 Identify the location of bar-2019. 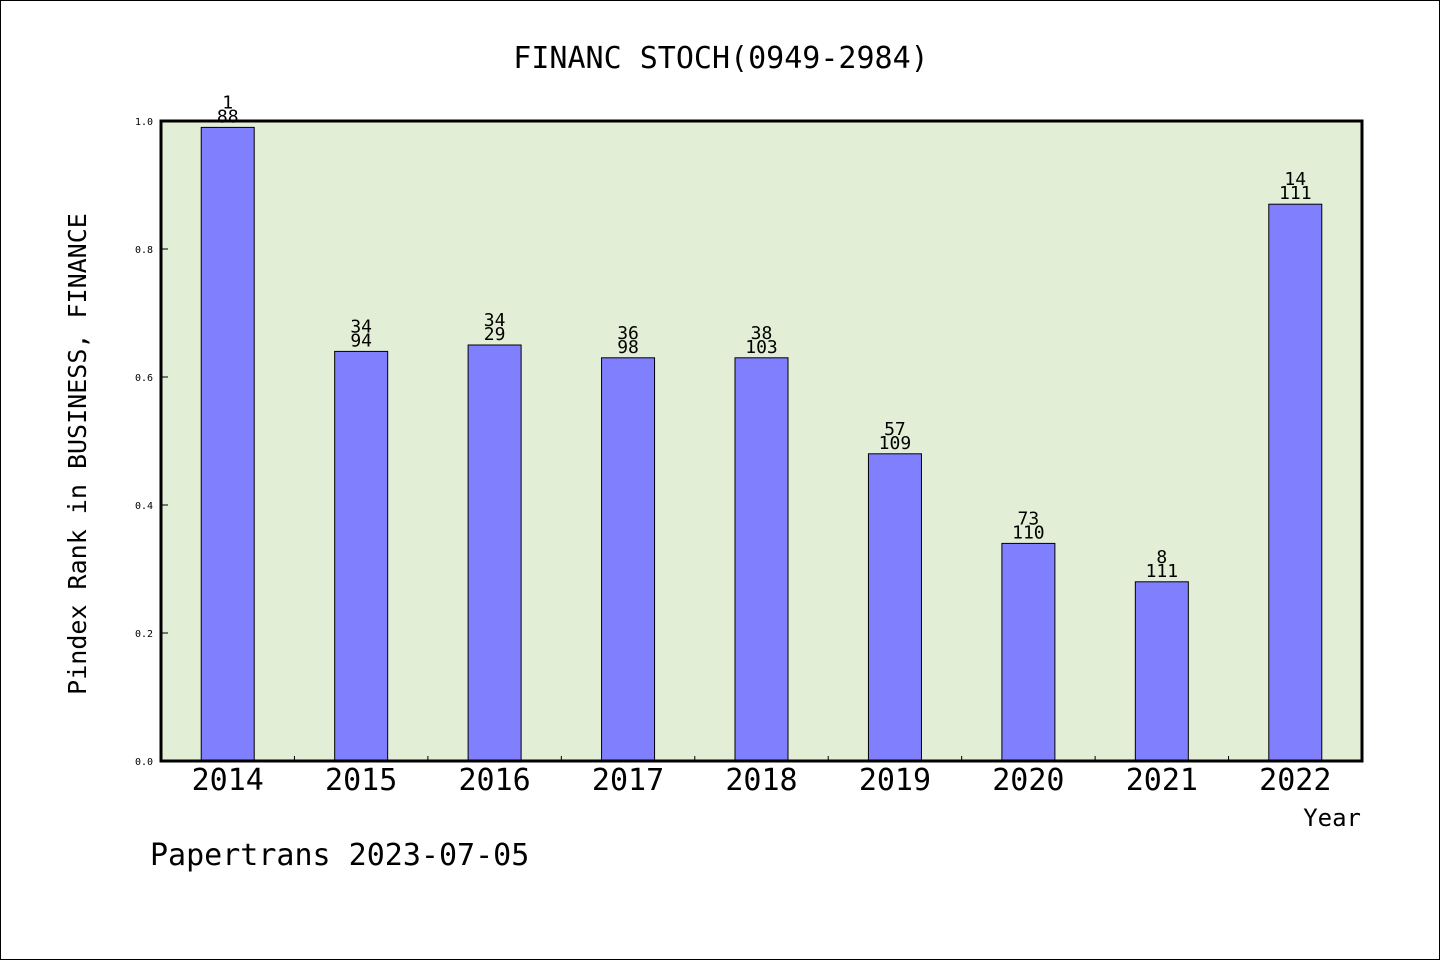
(894, 607).